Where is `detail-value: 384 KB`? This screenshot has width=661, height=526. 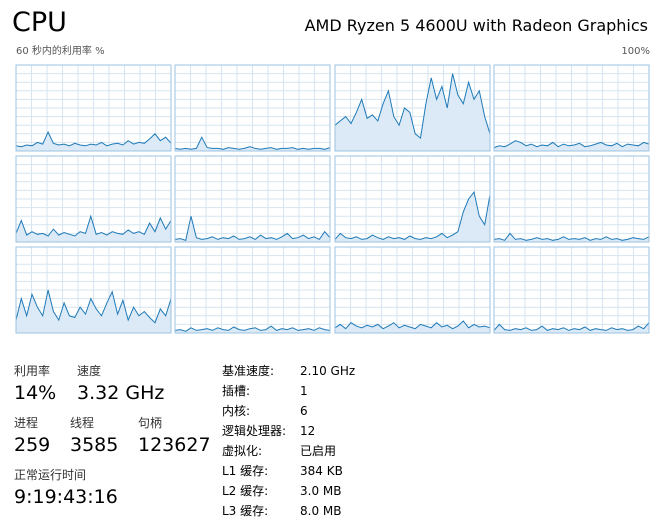 detail-value: 384 KB is located at coordinates (321, 471).